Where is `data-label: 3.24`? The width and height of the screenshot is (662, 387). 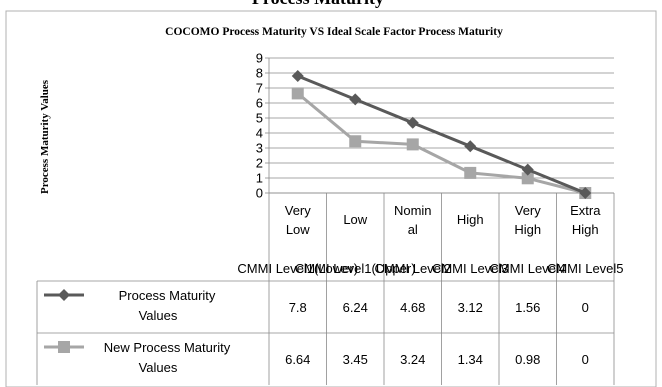 data-label: 3.24 is located at coordinates (412, 359).